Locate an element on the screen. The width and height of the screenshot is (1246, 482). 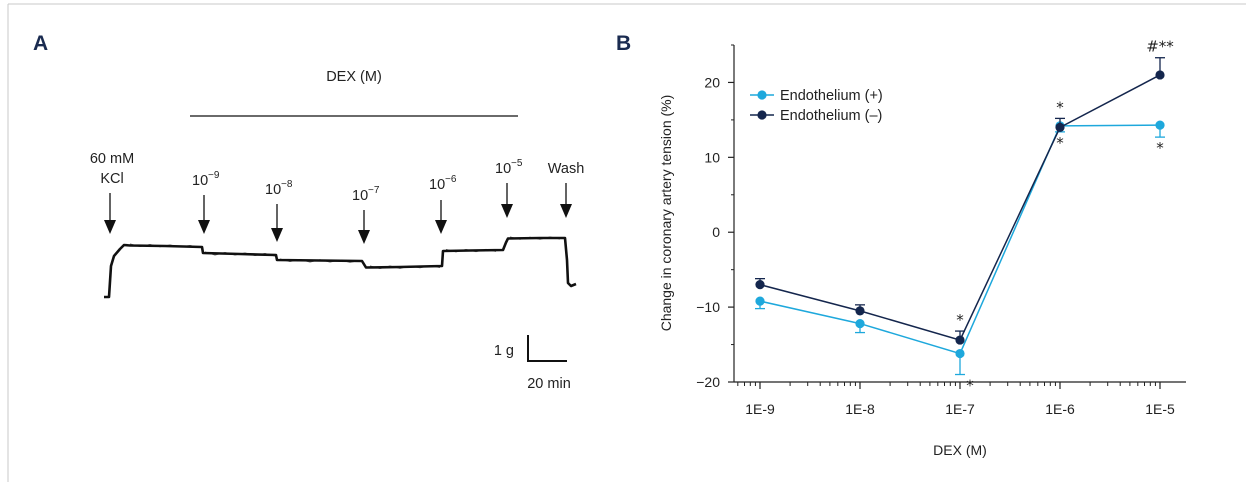
kcl-label-line1: 60 mM is located at coordinates (112, 159).